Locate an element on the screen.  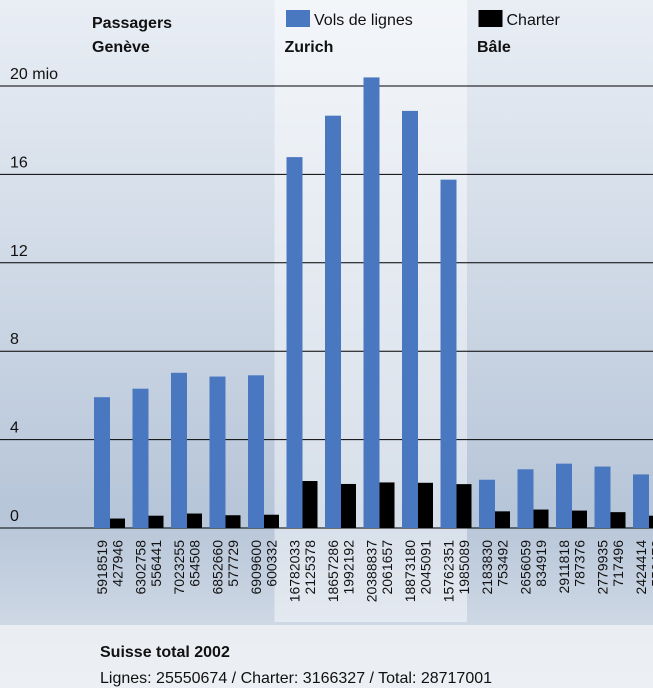
y-tick-label: 16 is located at coordinates (19, 162).